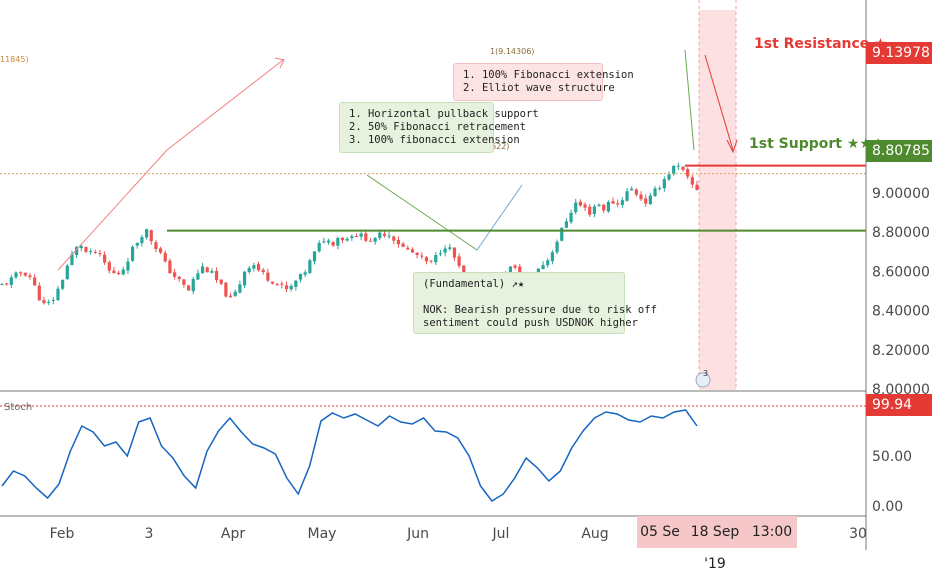 Image resolution: width=932 pixels, height=580 pixels. I want to click on x-tick-label: May, so click(322, 534).